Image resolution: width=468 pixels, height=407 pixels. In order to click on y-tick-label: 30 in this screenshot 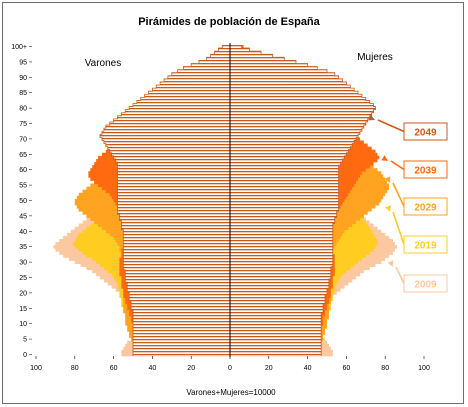, I will do `click(23, 263)`.